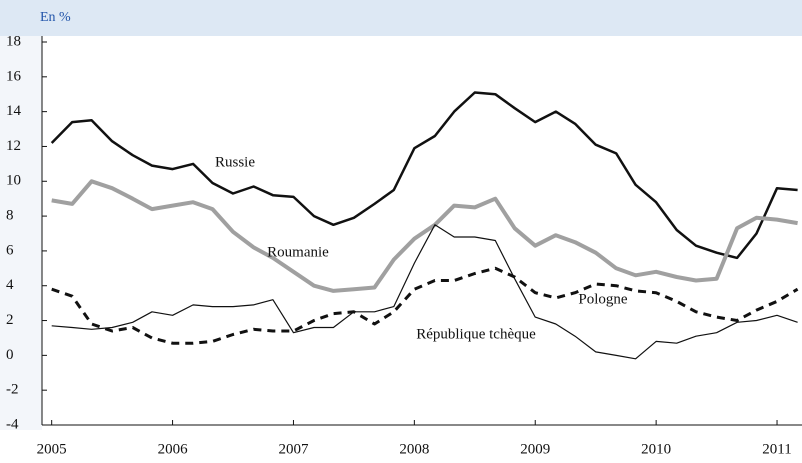 The image size is (802, 463). What do you see at coordinates (13, 181) in the screenshot?
I see `y-tick-label: 10` at bounding box center [13, 181].